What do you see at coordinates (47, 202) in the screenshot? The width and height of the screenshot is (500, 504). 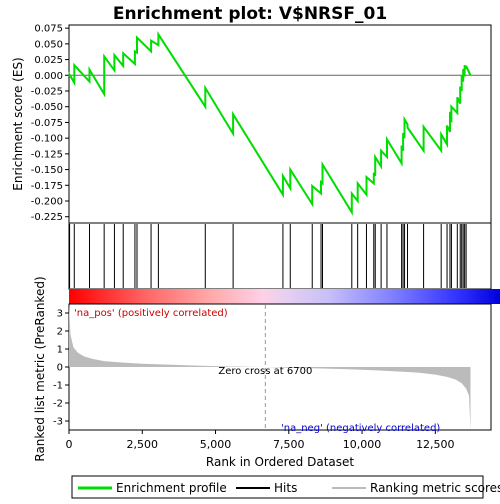 I see `es-y-tick-label: -0.200` at bounding box center [47, 202].